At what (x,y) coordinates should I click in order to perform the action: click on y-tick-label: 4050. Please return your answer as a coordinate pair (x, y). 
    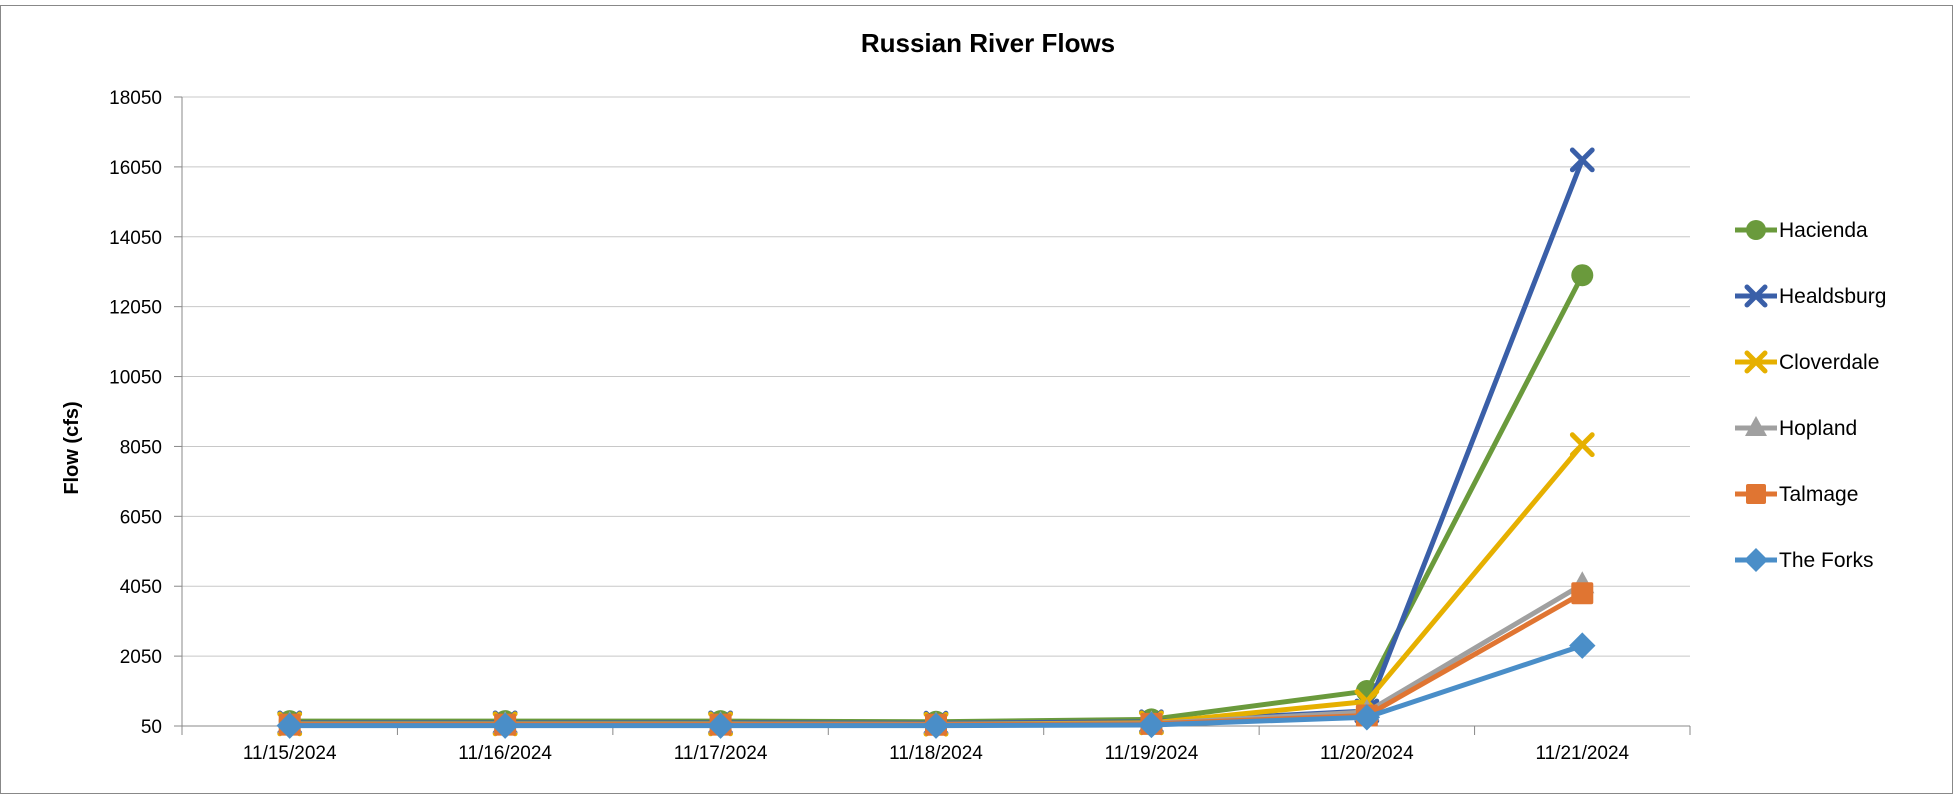
    Looking at the image, I should click on (141, 587).